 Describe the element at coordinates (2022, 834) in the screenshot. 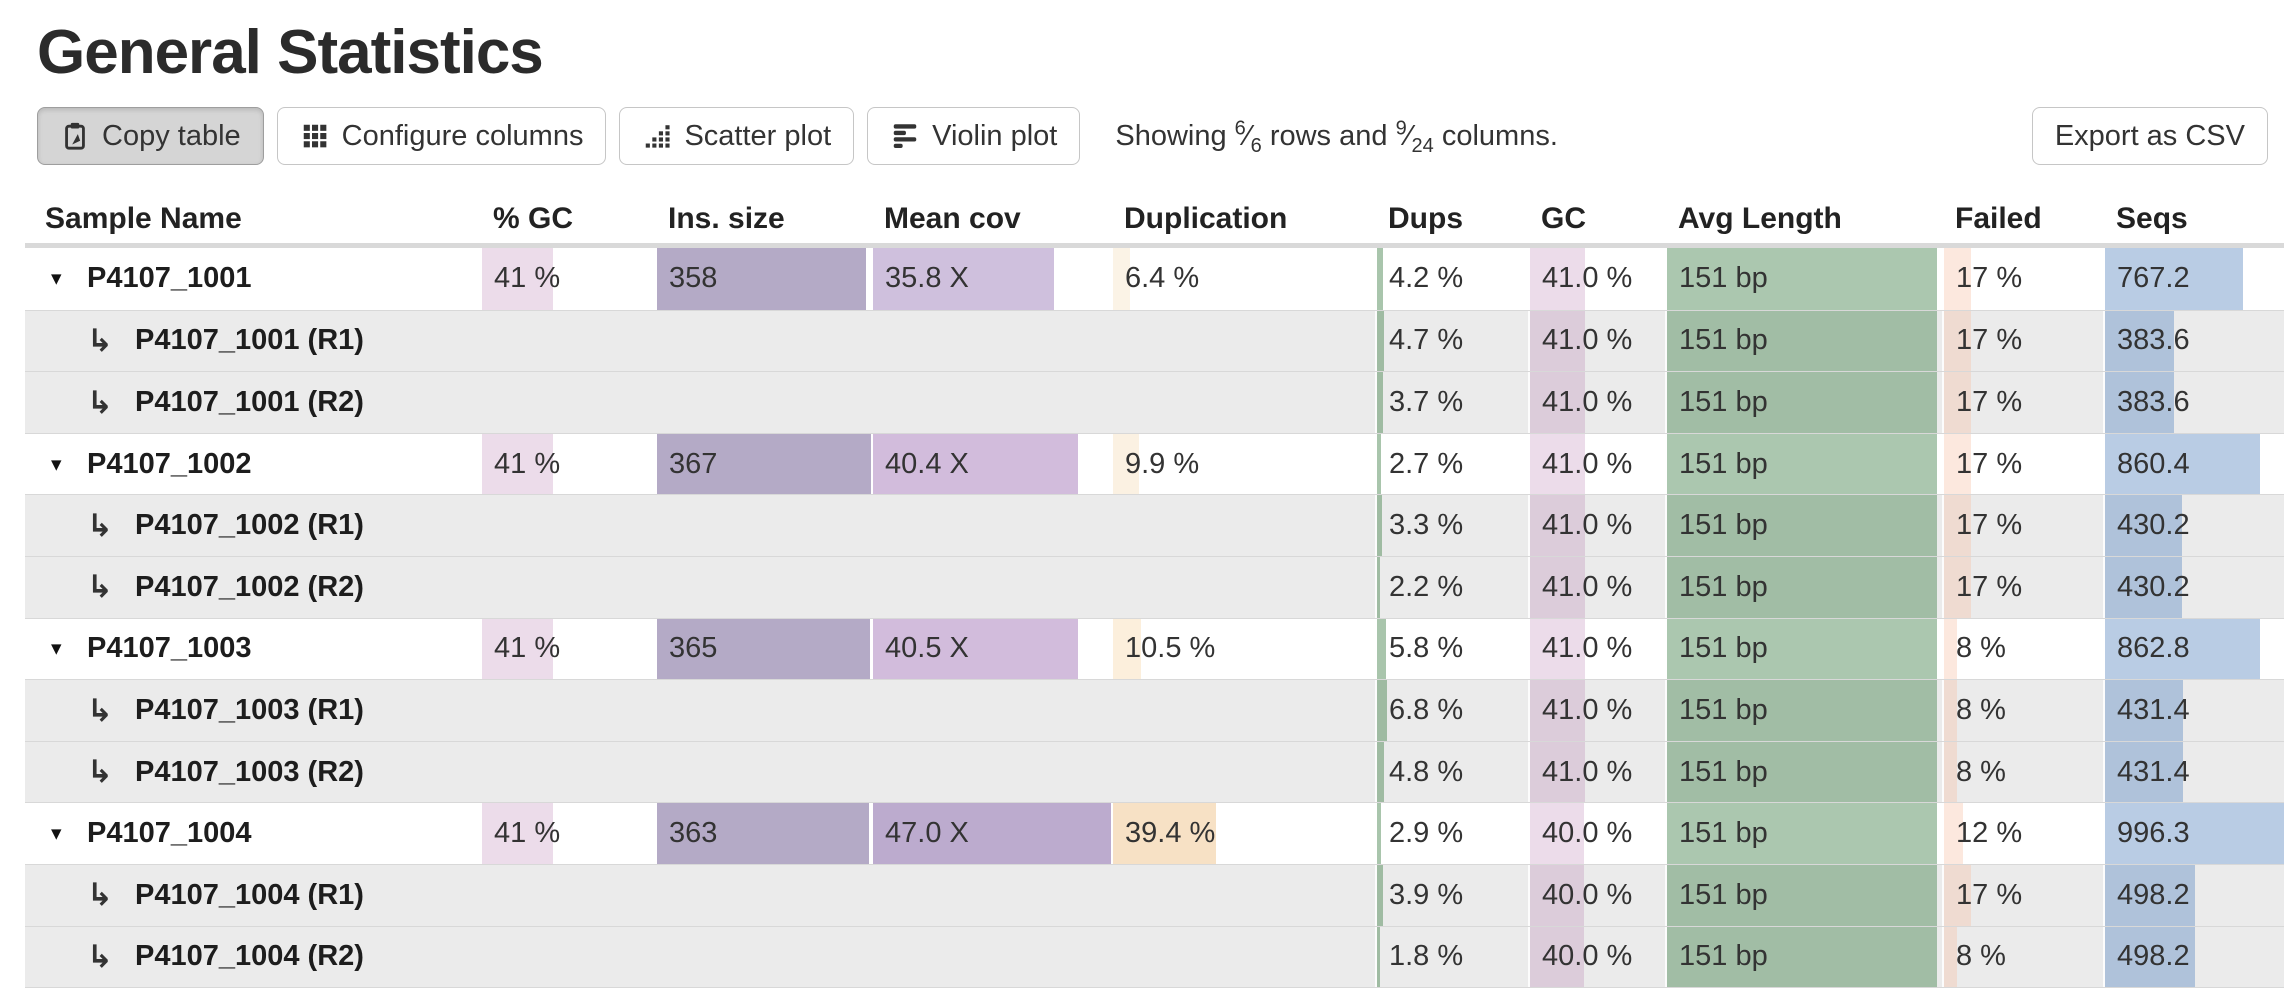

I see `value-cell: 12 %` at that location.